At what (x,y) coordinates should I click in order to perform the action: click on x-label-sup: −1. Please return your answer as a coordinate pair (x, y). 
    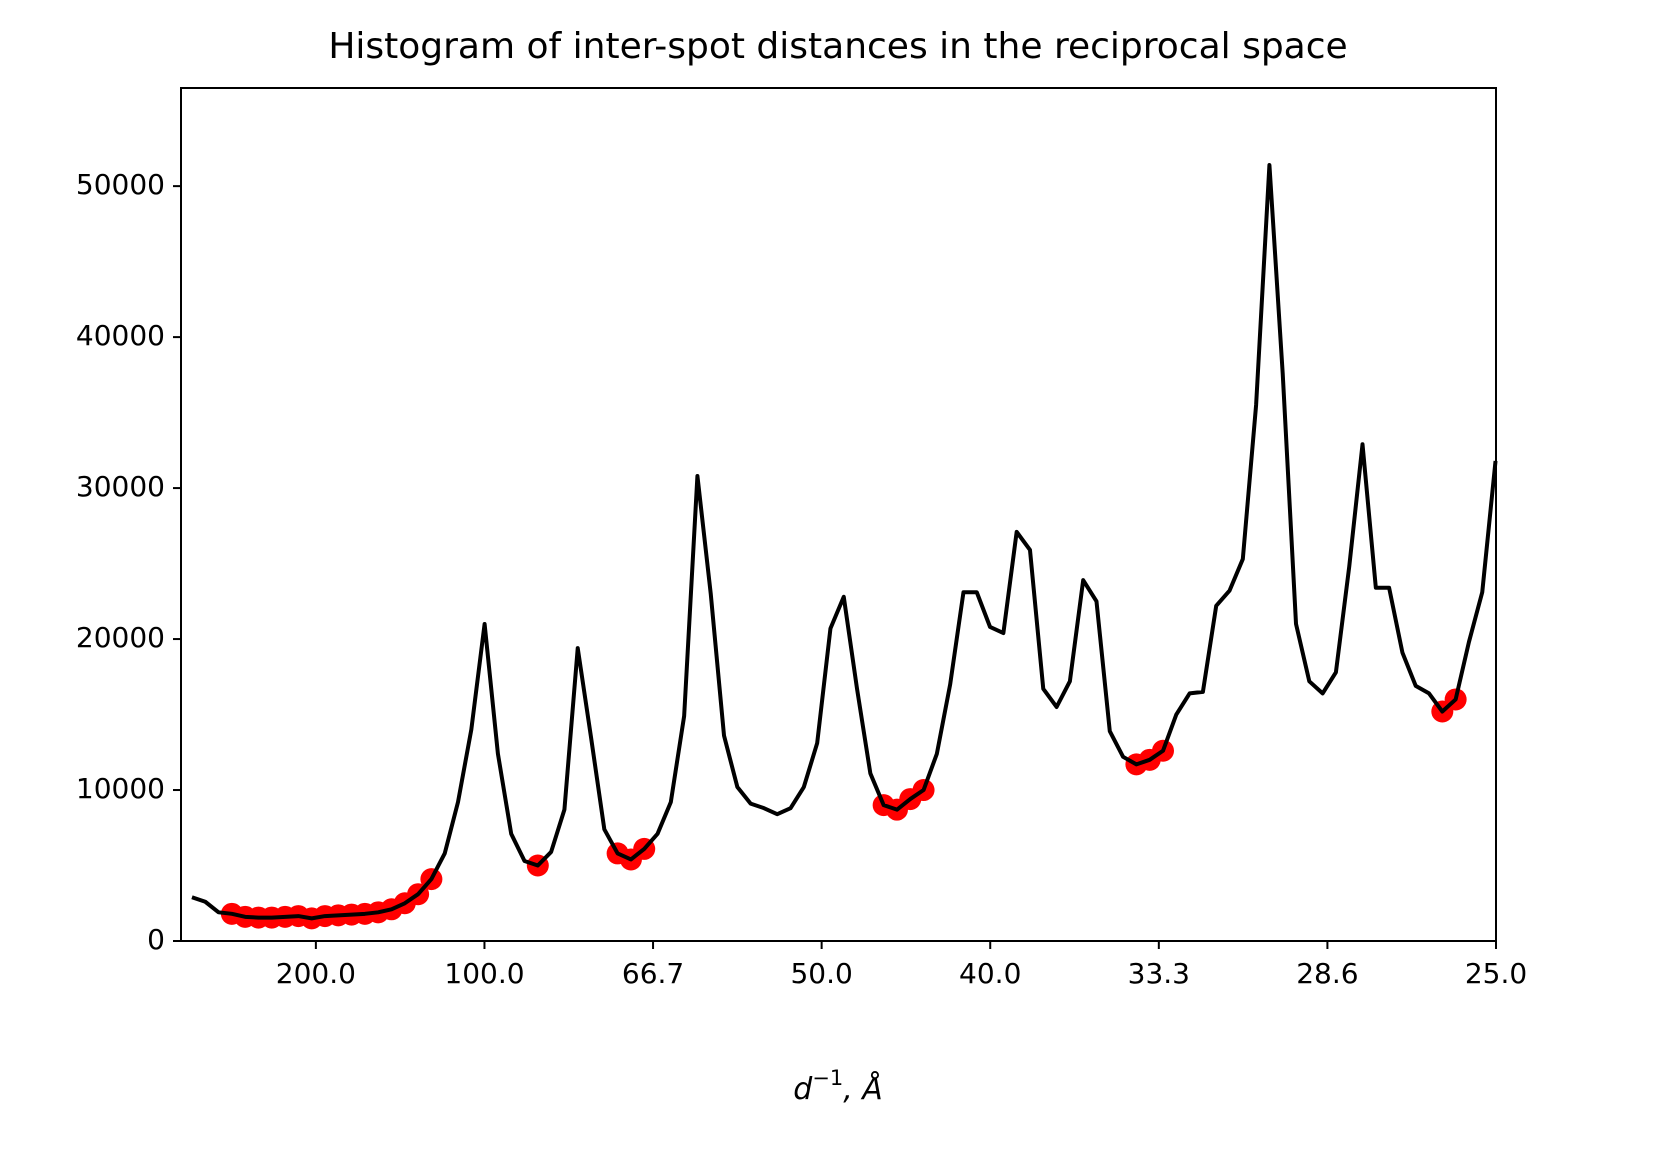
    Looking at the image, I should click on (827, 1078).